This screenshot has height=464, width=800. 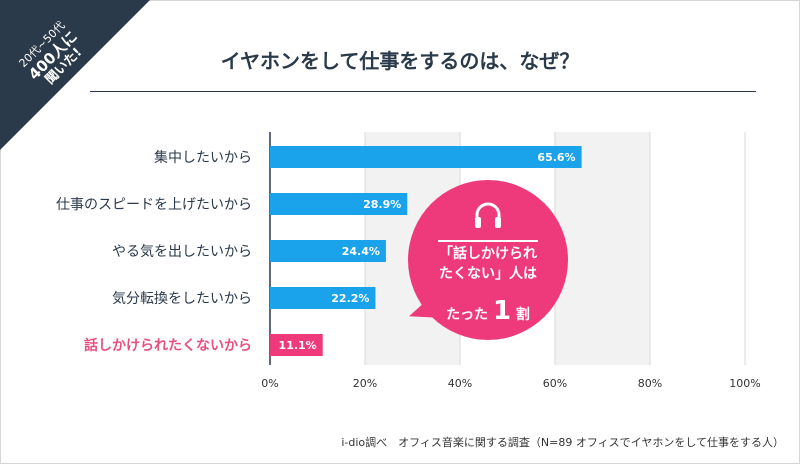 What do you see at coordinates (522, 315) in the screenshot?
I see `callout-suffix: 割` at bounding box center [522, 315].